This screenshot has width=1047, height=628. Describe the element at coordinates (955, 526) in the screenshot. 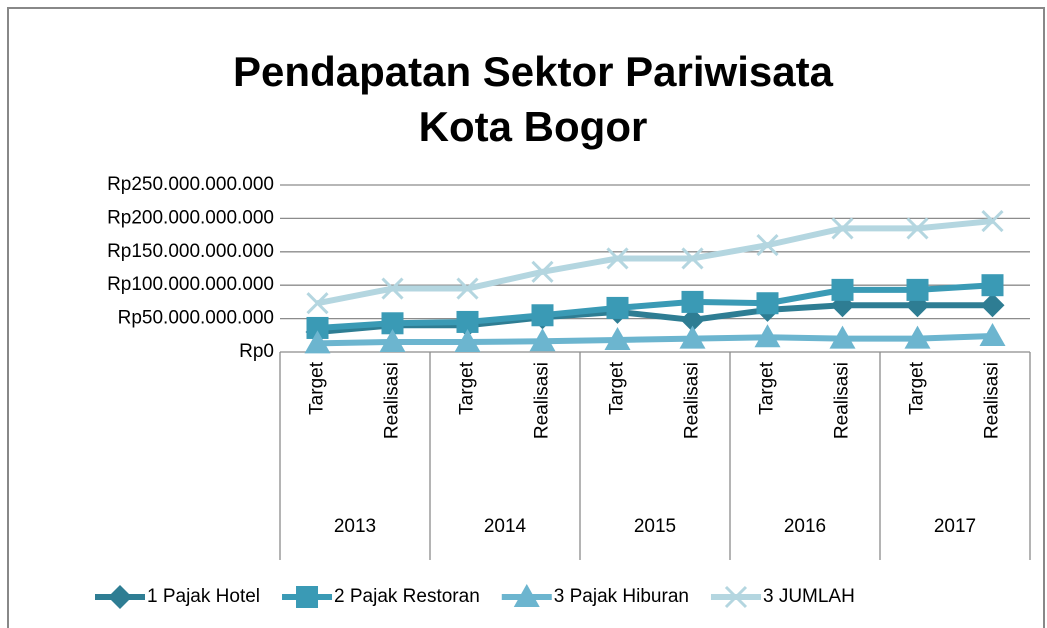

I see `x-group-label: 2017` at that location.